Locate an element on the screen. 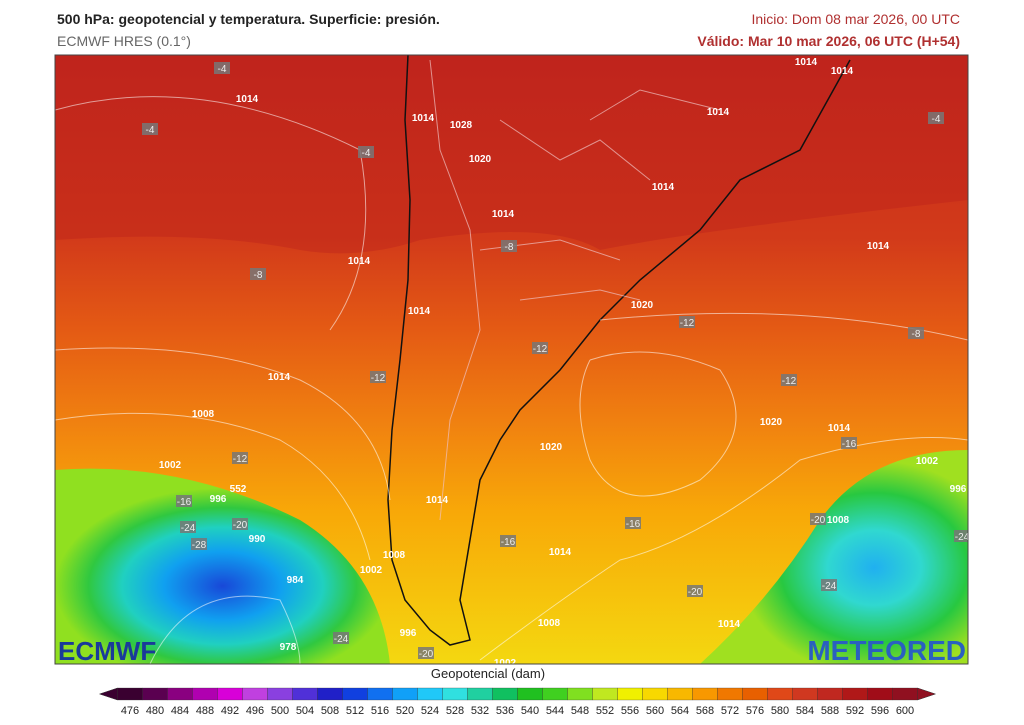 Image resolution: width=1024 pixels, height=725 pixels. colorbar-tick-label: 572 is located at coordinates (730, 711).